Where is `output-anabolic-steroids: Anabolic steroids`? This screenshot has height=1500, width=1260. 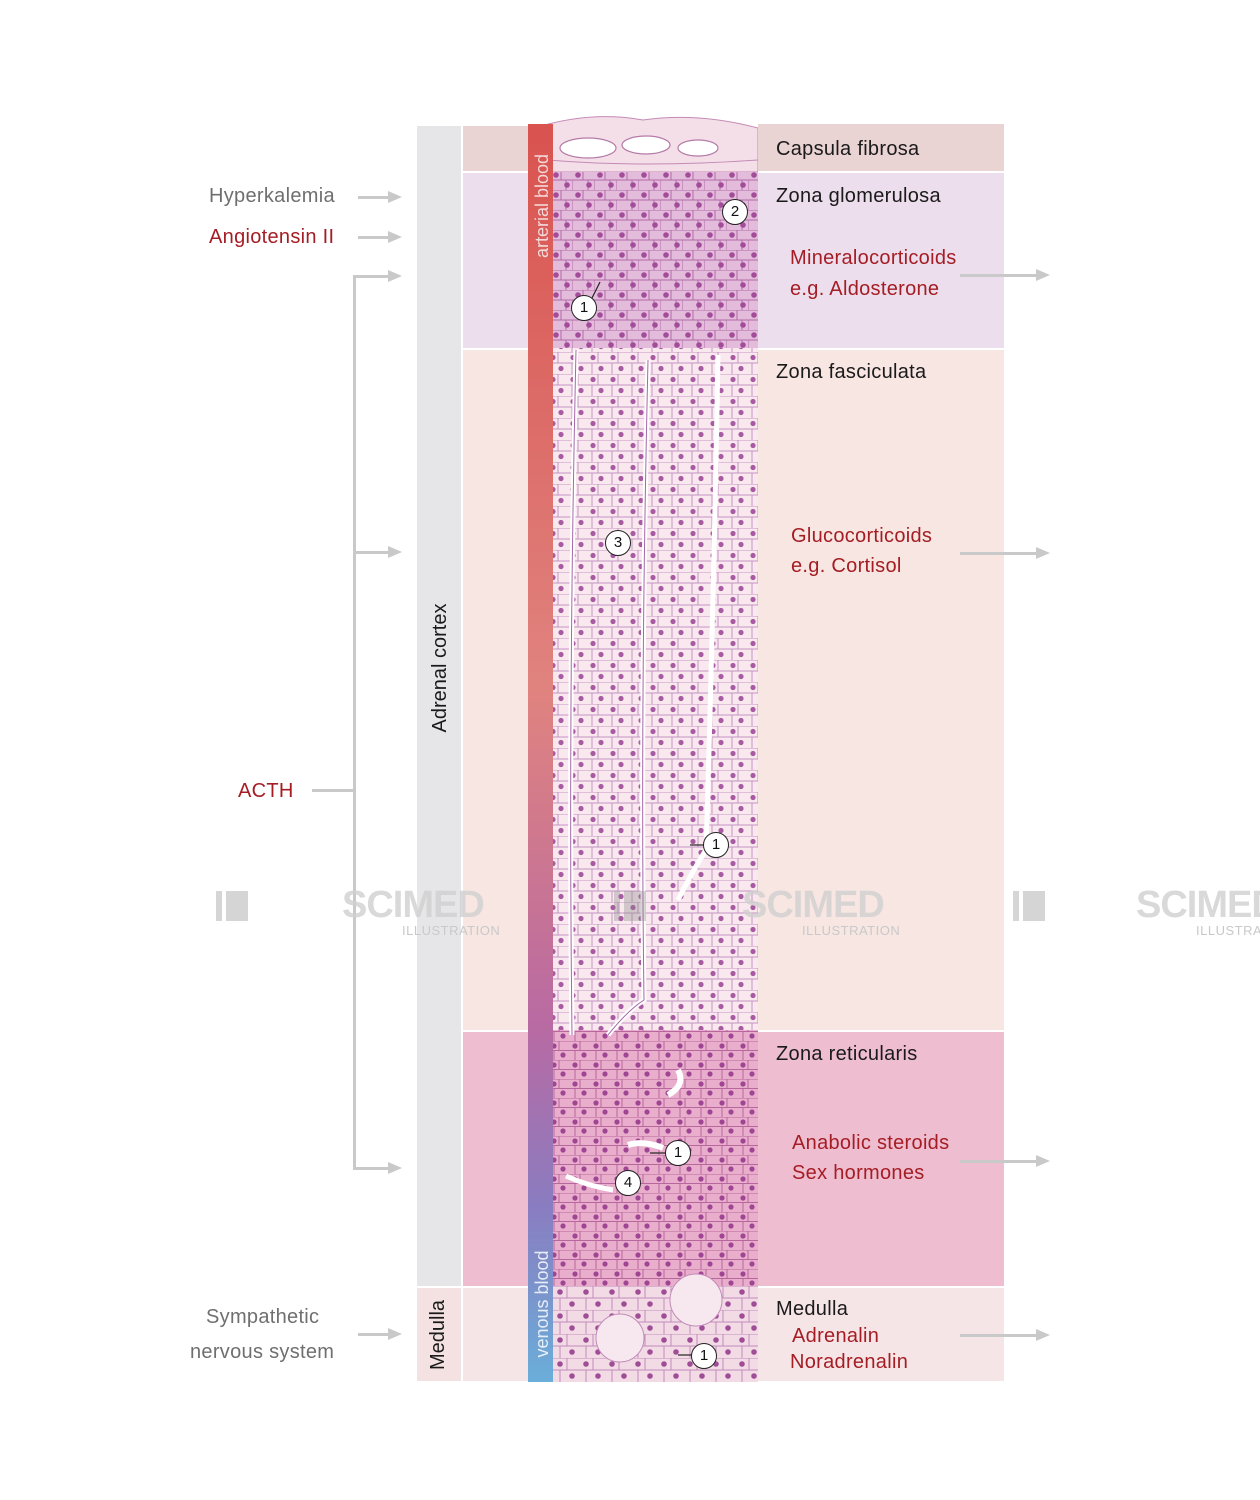 output-anabolic-steroids: Anabolic steroids is located at coordinates (871, 1143).